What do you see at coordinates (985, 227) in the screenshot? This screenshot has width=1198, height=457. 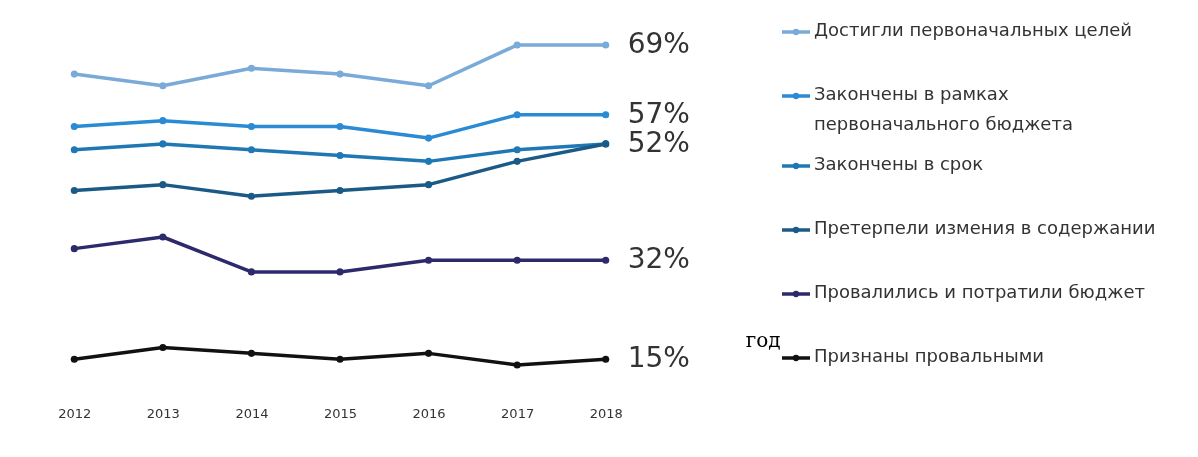 I see `legend-label: Претерпели измения в содержании` at bounding box center [985, 227].